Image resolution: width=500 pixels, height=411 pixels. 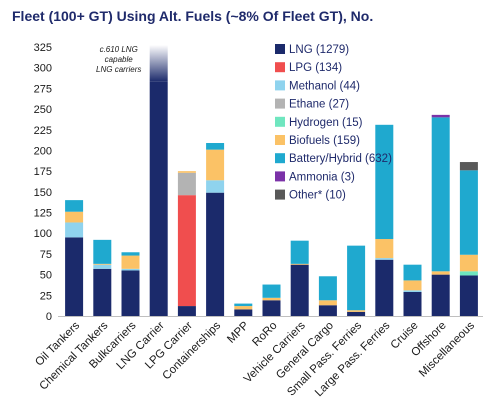 What do you see at coordinates (186, 172) in the screenshot?
I see `bar-segment-lpg-carrier-biofuels` at bounding box center [186, 172].